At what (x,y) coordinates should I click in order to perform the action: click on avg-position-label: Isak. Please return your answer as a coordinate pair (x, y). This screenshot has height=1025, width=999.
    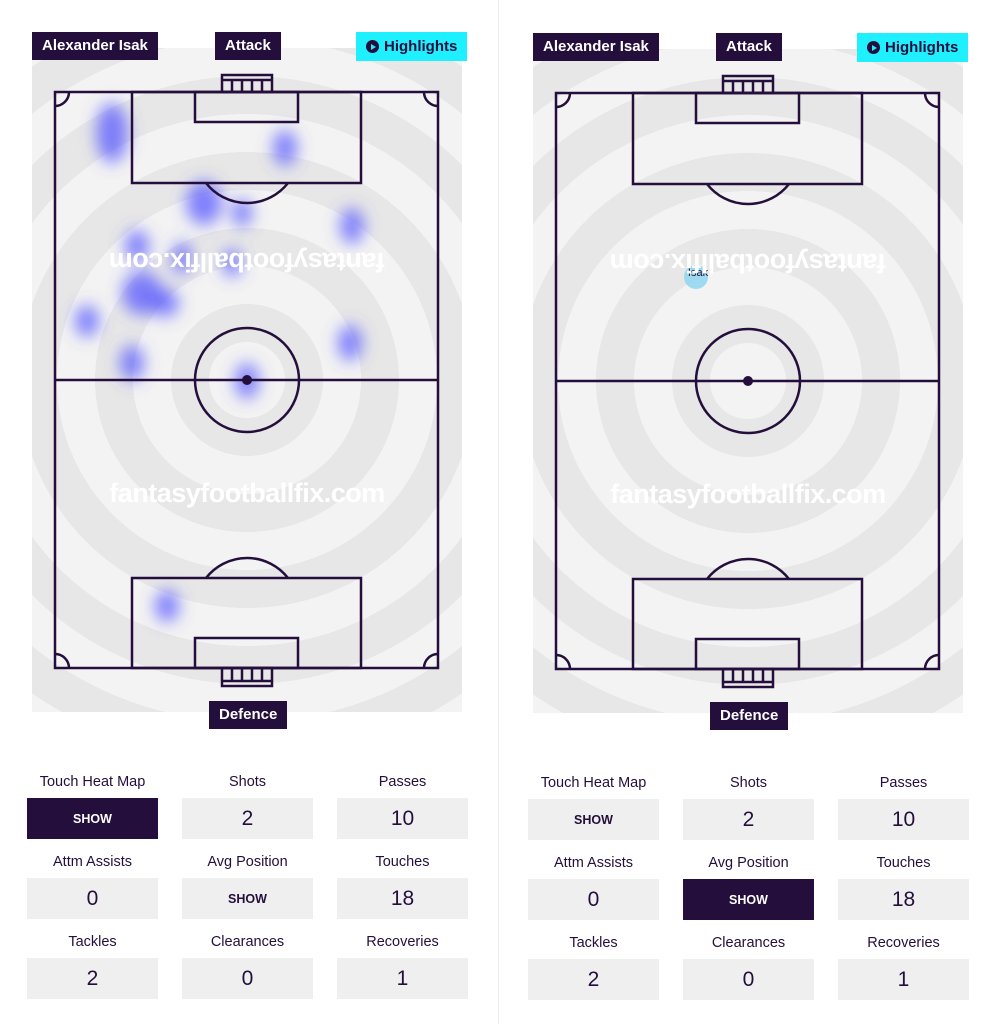
    Looking at the image, I should click on (698, 273).